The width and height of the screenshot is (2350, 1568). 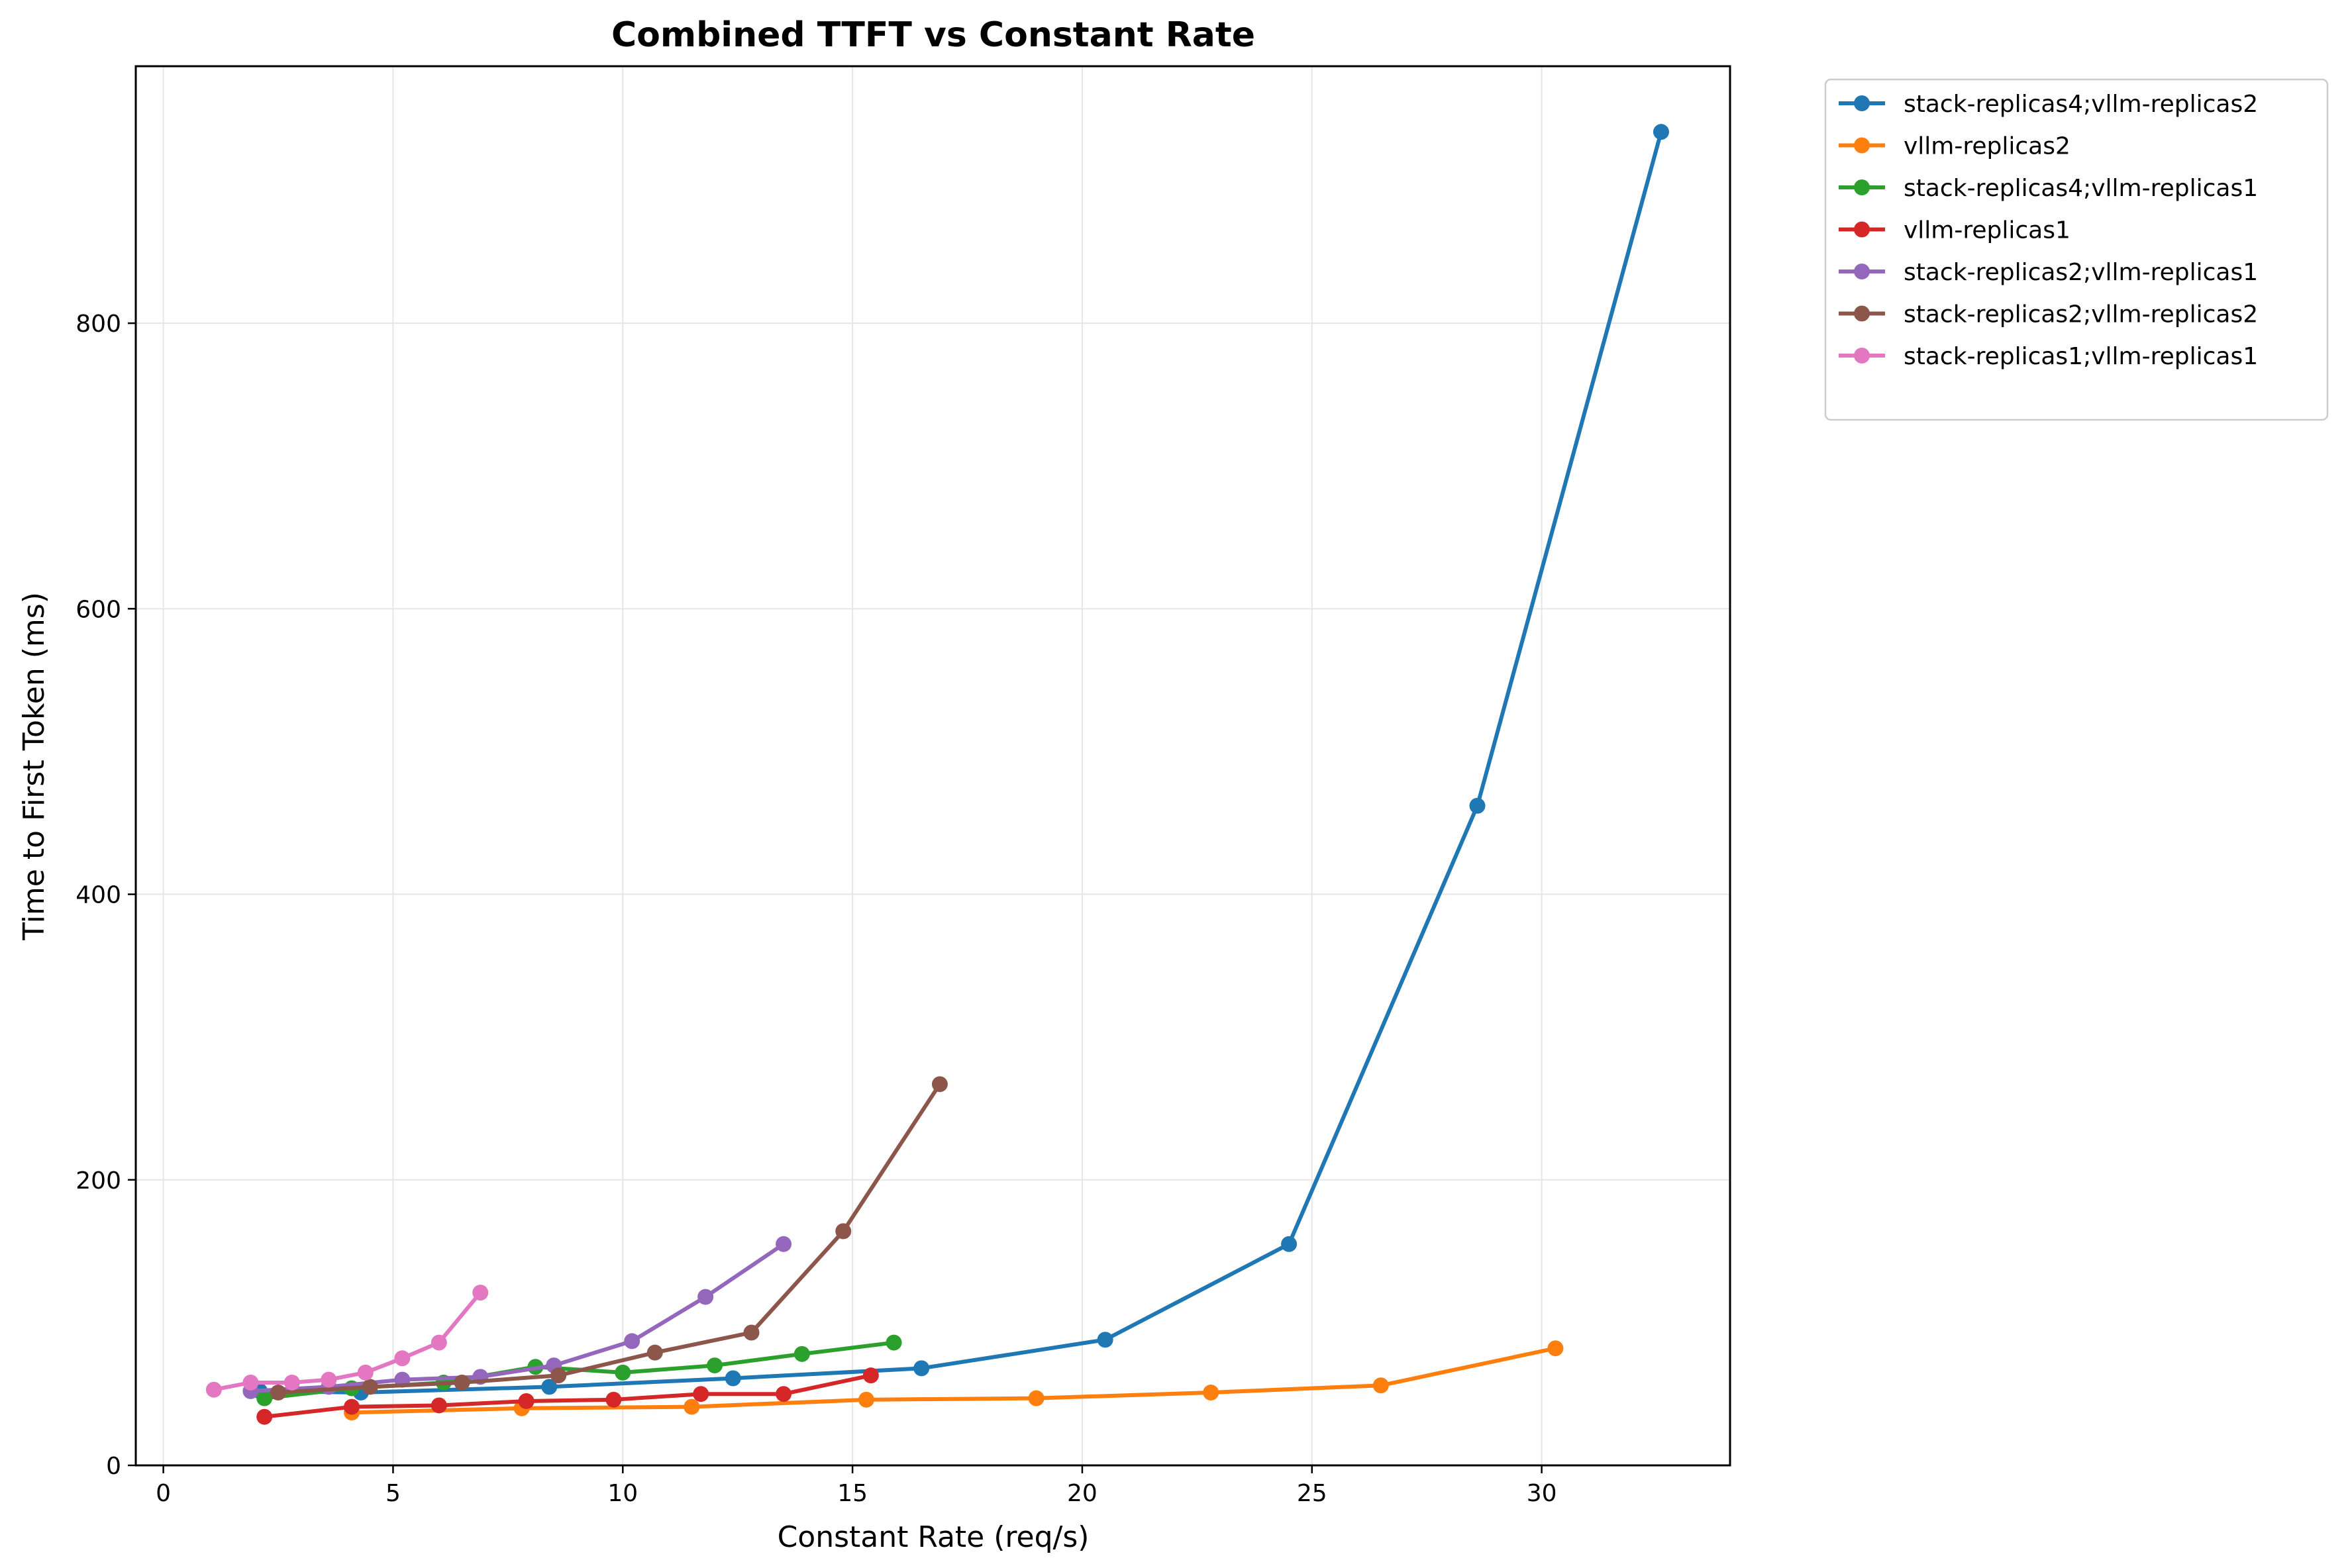 What do you see at coordinates (622, 1493) in the screenshot?
I see `x-tick-label: 10` at bounding box center [622, 1493].